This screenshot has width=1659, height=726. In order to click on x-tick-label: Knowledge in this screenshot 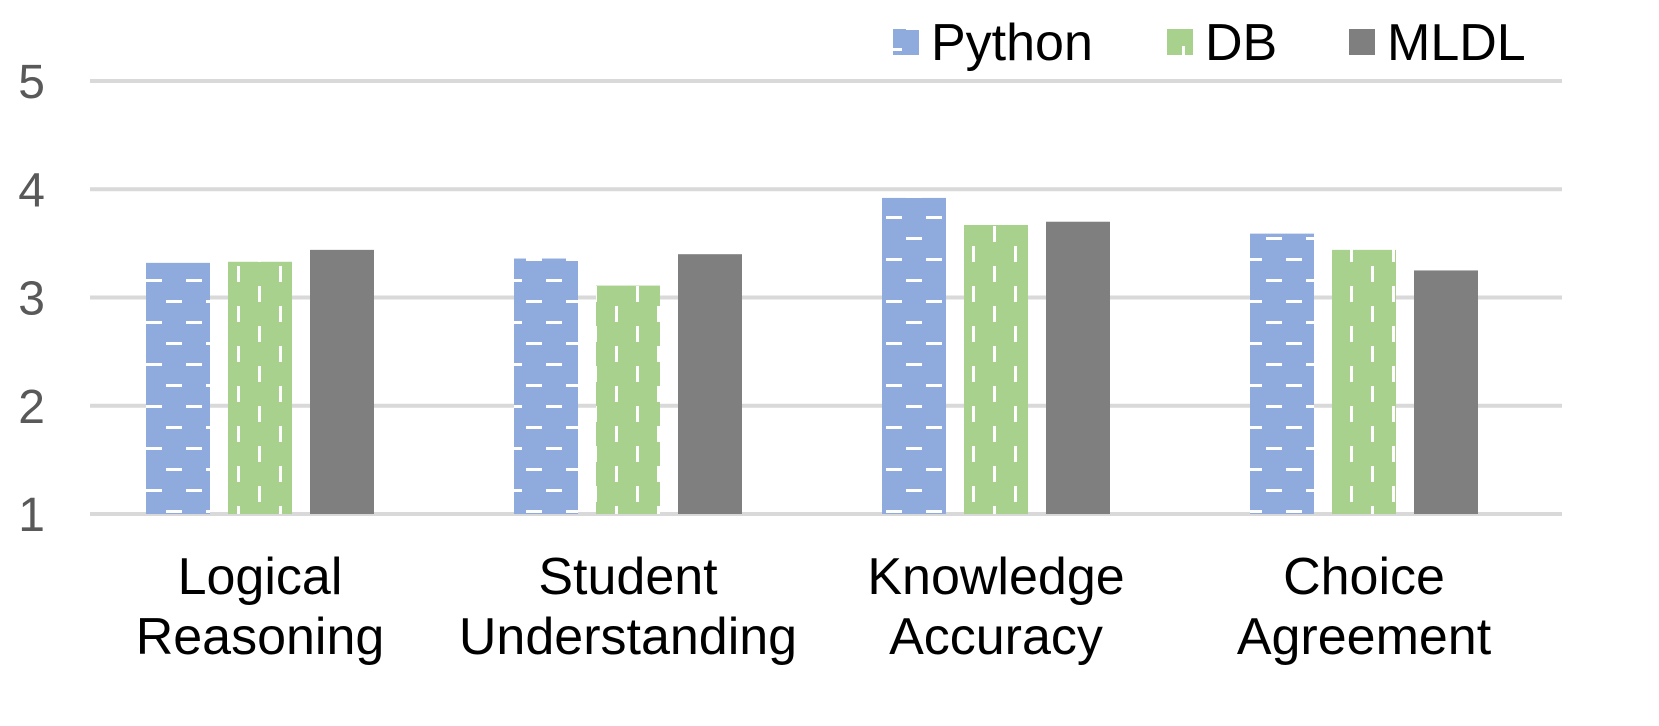, I will do `click(995, 577)`.